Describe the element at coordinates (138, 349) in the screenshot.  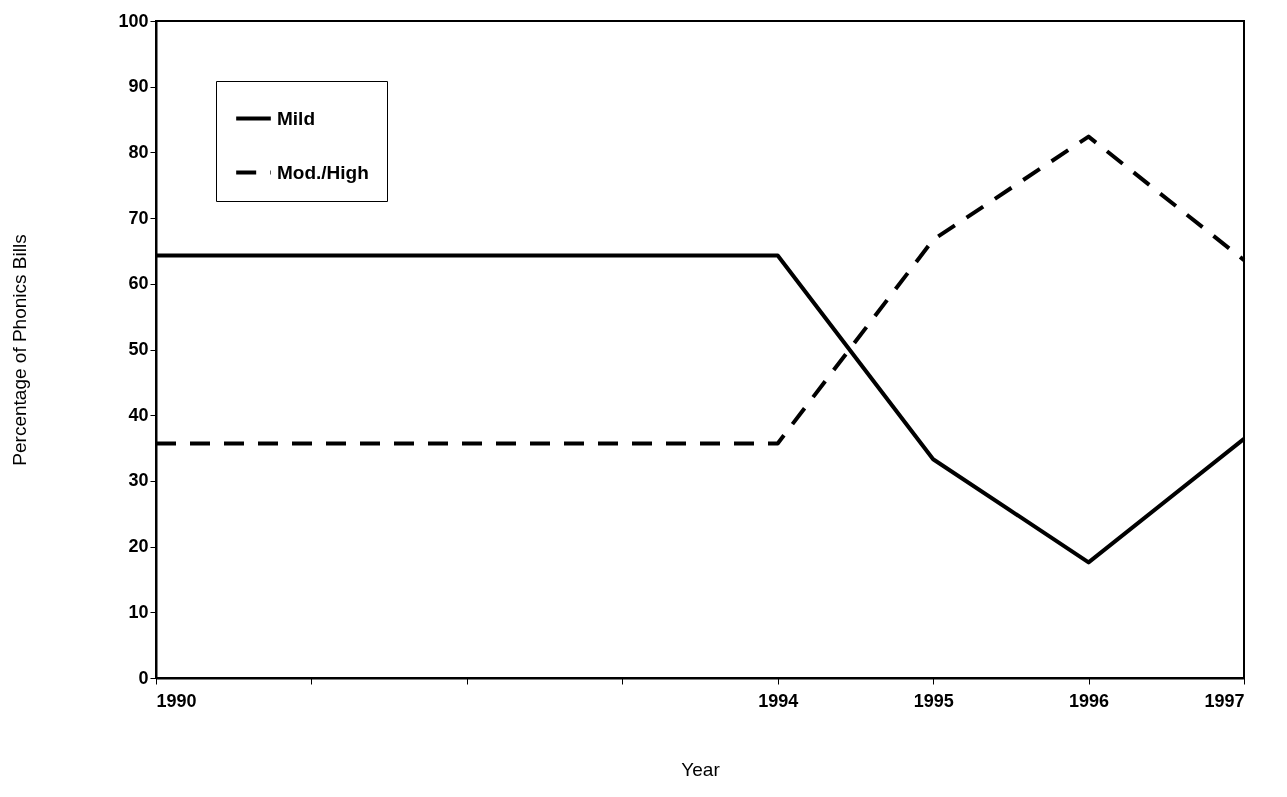
I see `y-tick-label: 50` at that location.